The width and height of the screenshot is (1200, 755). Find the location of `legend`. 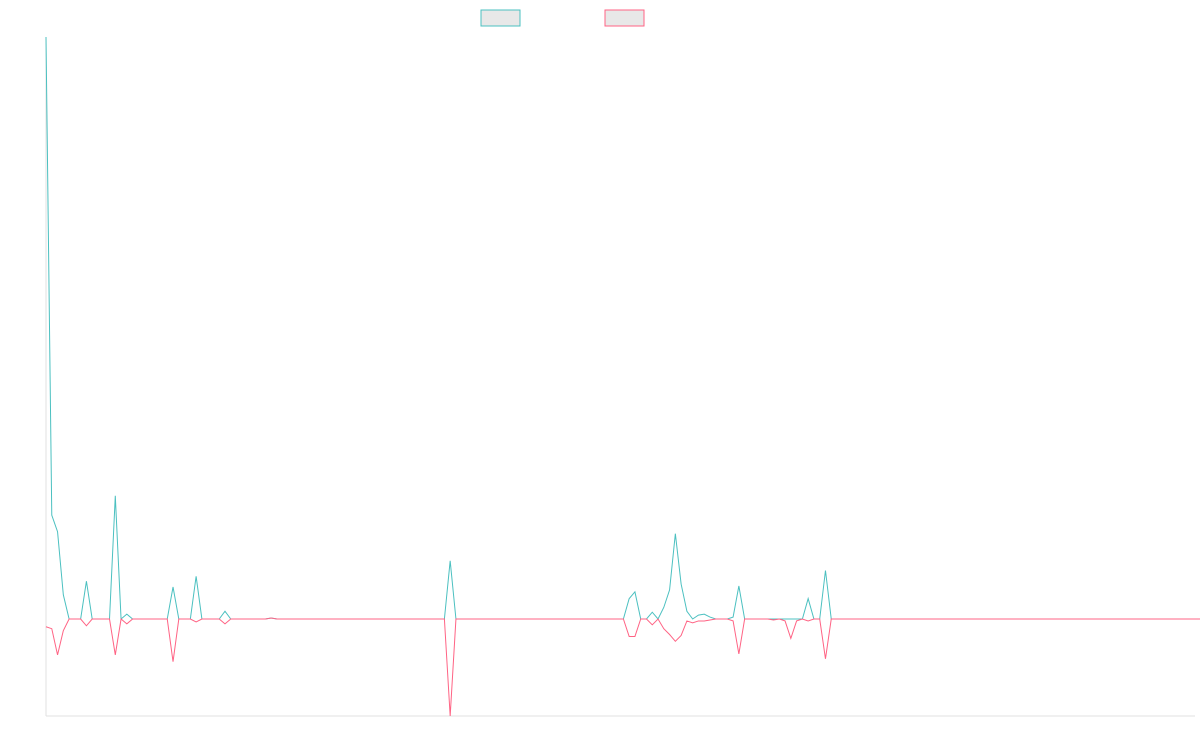

legend is located at coordinates (562, 18).